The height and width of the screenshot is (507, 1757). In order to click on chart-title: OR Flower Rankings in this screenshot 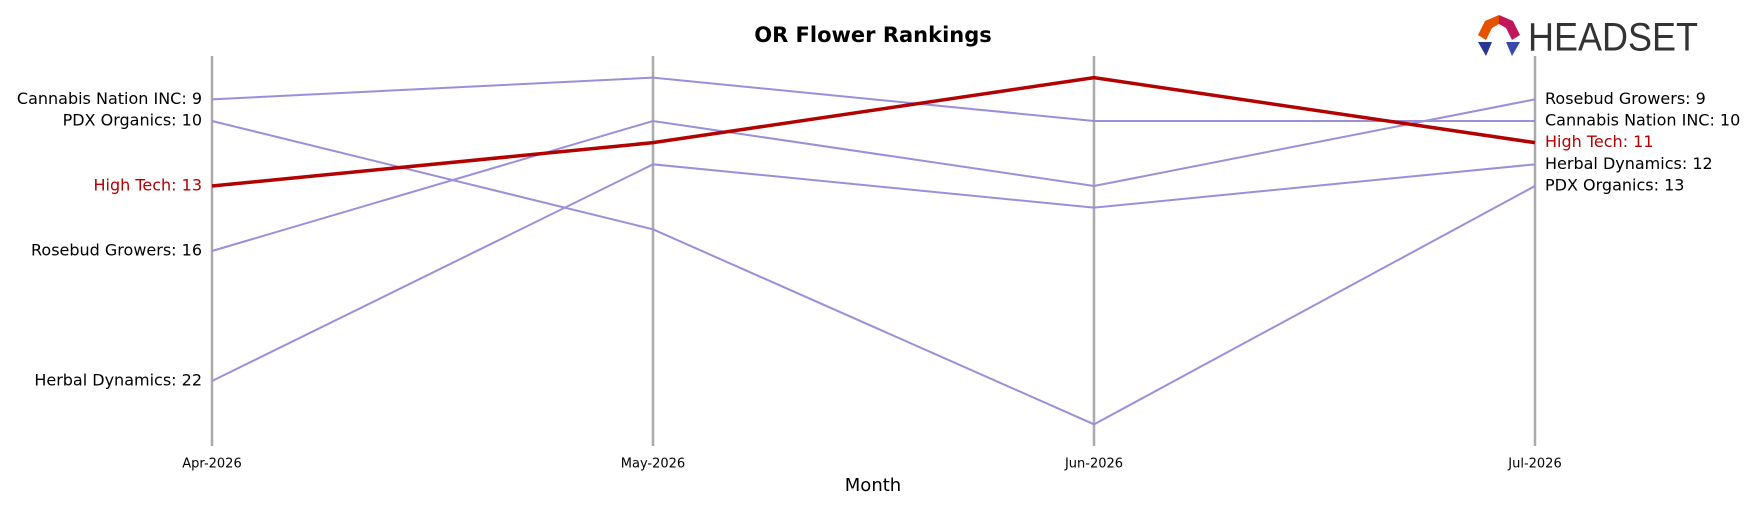, I will do `click(873, 35)`.